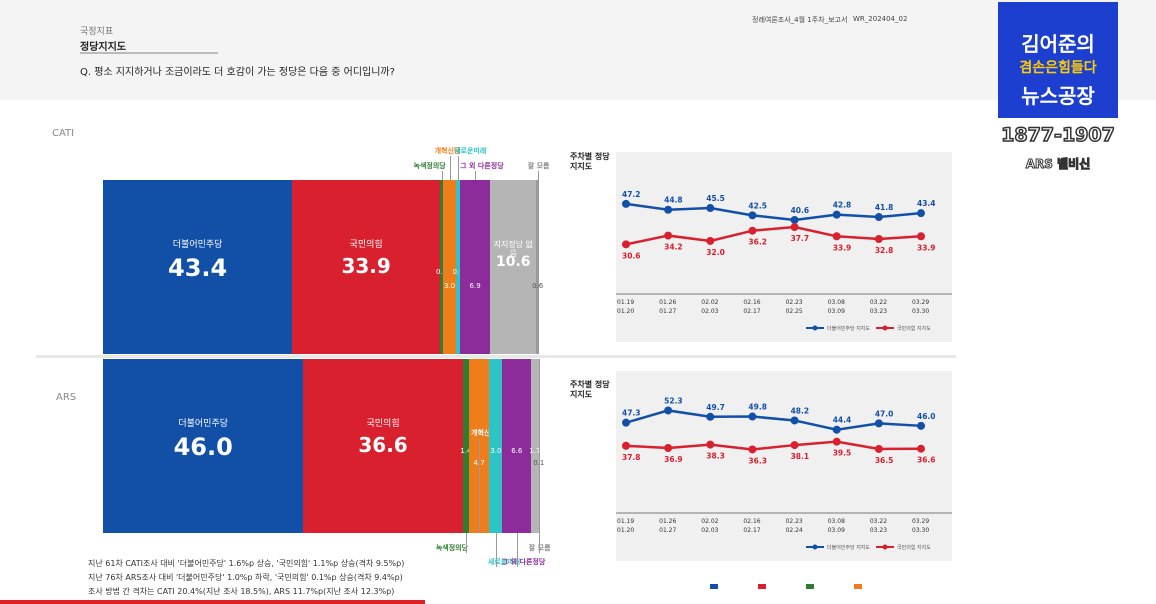 This screenshot has width=1156, height=604. I want to click on segment-value-none: 10.6, so click(513, 262).